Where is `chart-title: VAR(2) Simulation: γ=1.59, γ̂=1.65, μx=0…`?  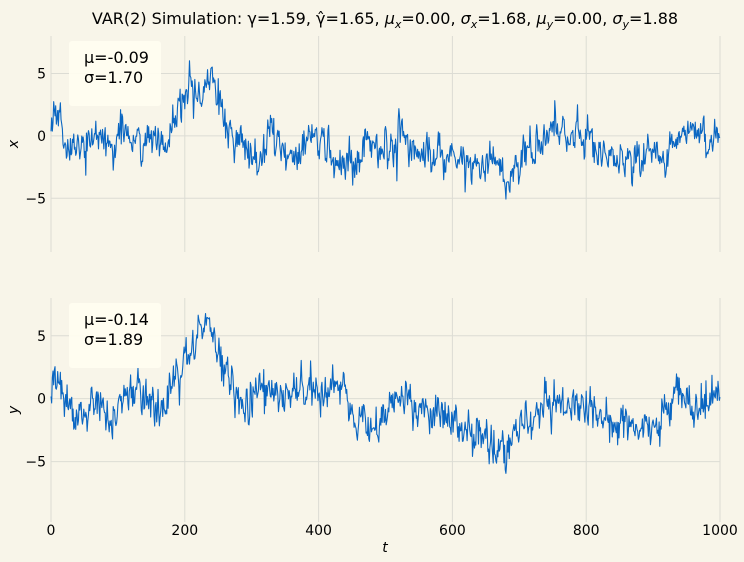
chart-title: VAR(2) Simulation: γ=1.59, γ̂=1.65, μx=0… is located at coordinates (385, 20).